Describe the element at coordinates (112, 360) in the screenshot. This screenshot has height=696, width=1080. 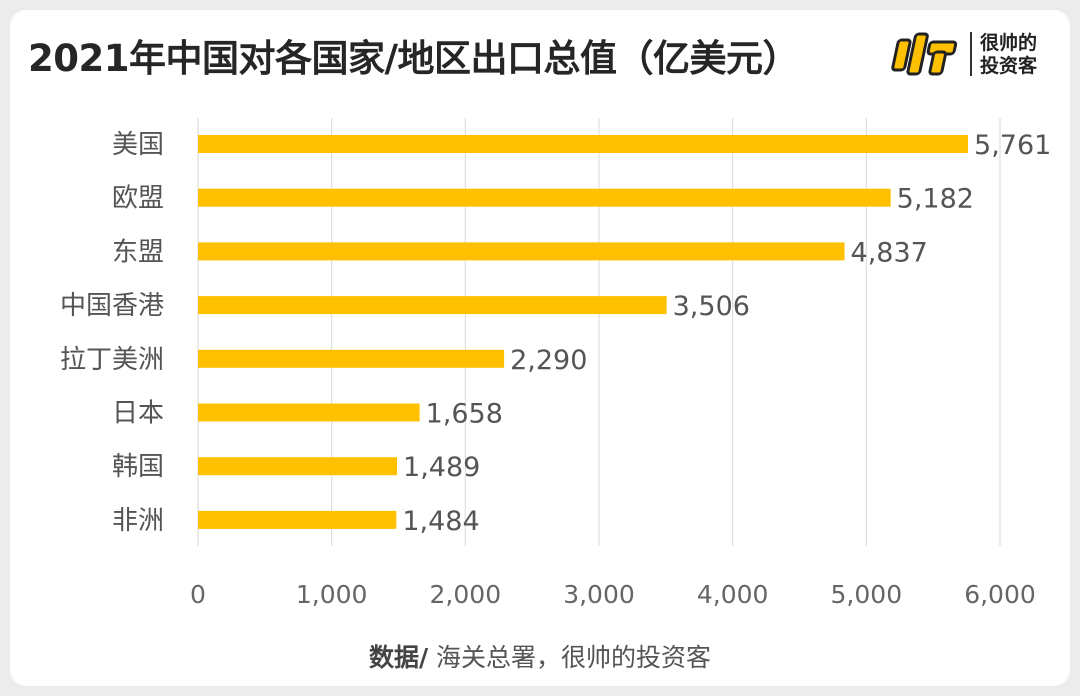
I see `category-label: 拉丁美洲` at that location.